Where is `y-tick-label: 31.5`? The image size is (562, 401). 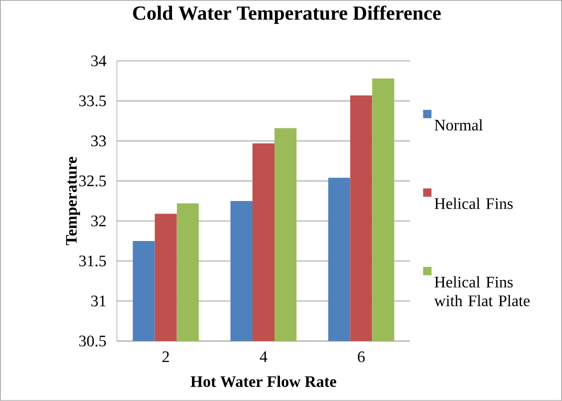 y-tick-label: 31.5 is located at coordinates (92, 261).